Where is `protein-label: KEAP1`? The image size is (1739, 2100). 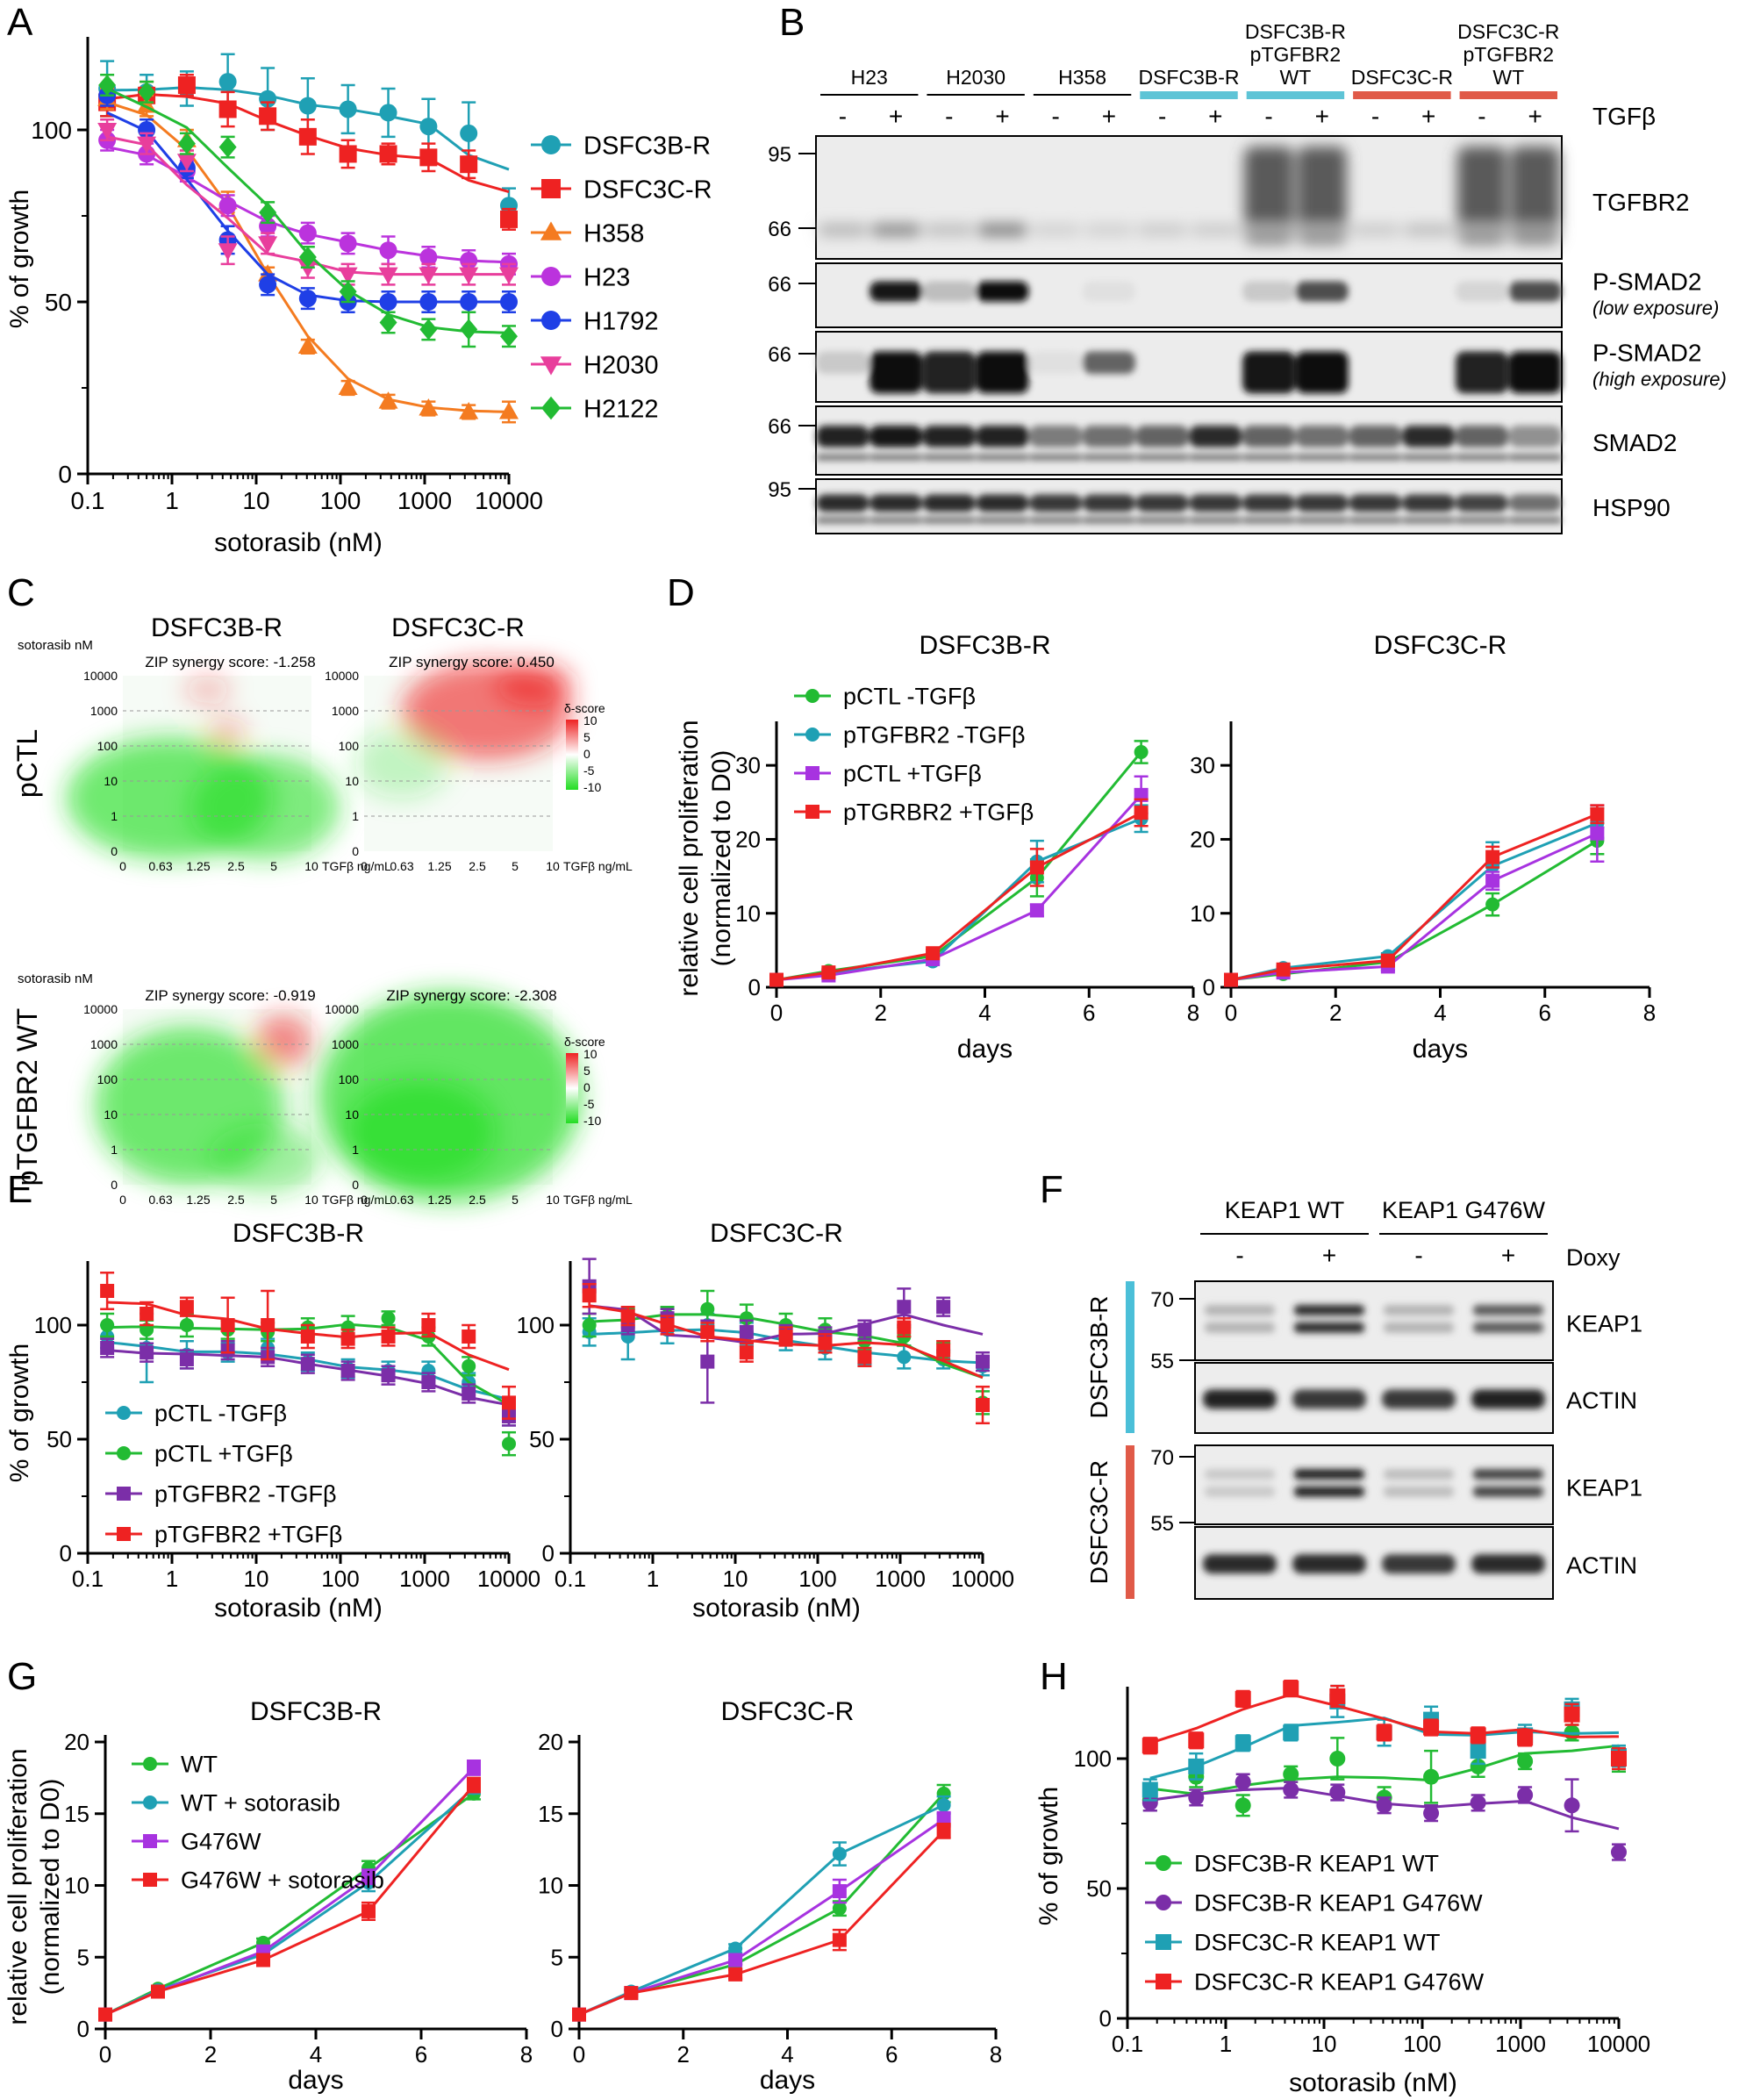 protein-label: KEAP1 is located at coordinates (1604, 1488).